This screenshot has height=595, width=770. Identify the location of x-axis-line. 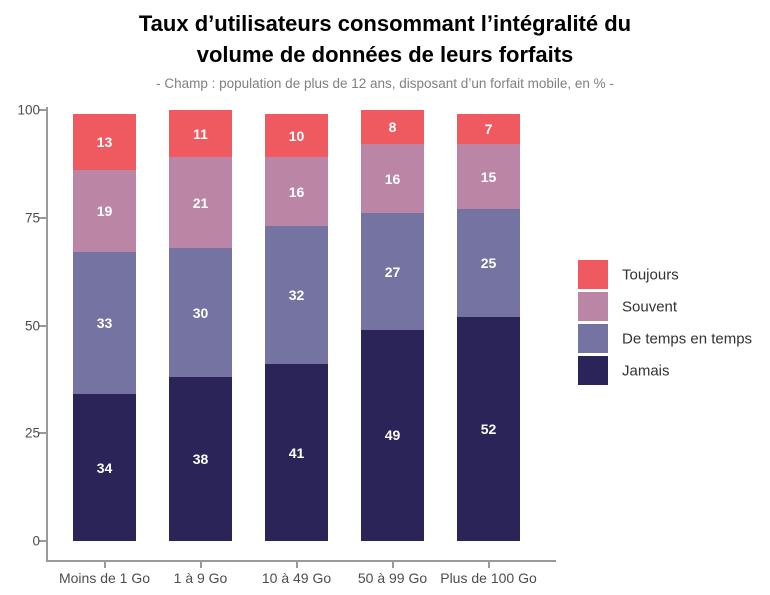
(301, 561).